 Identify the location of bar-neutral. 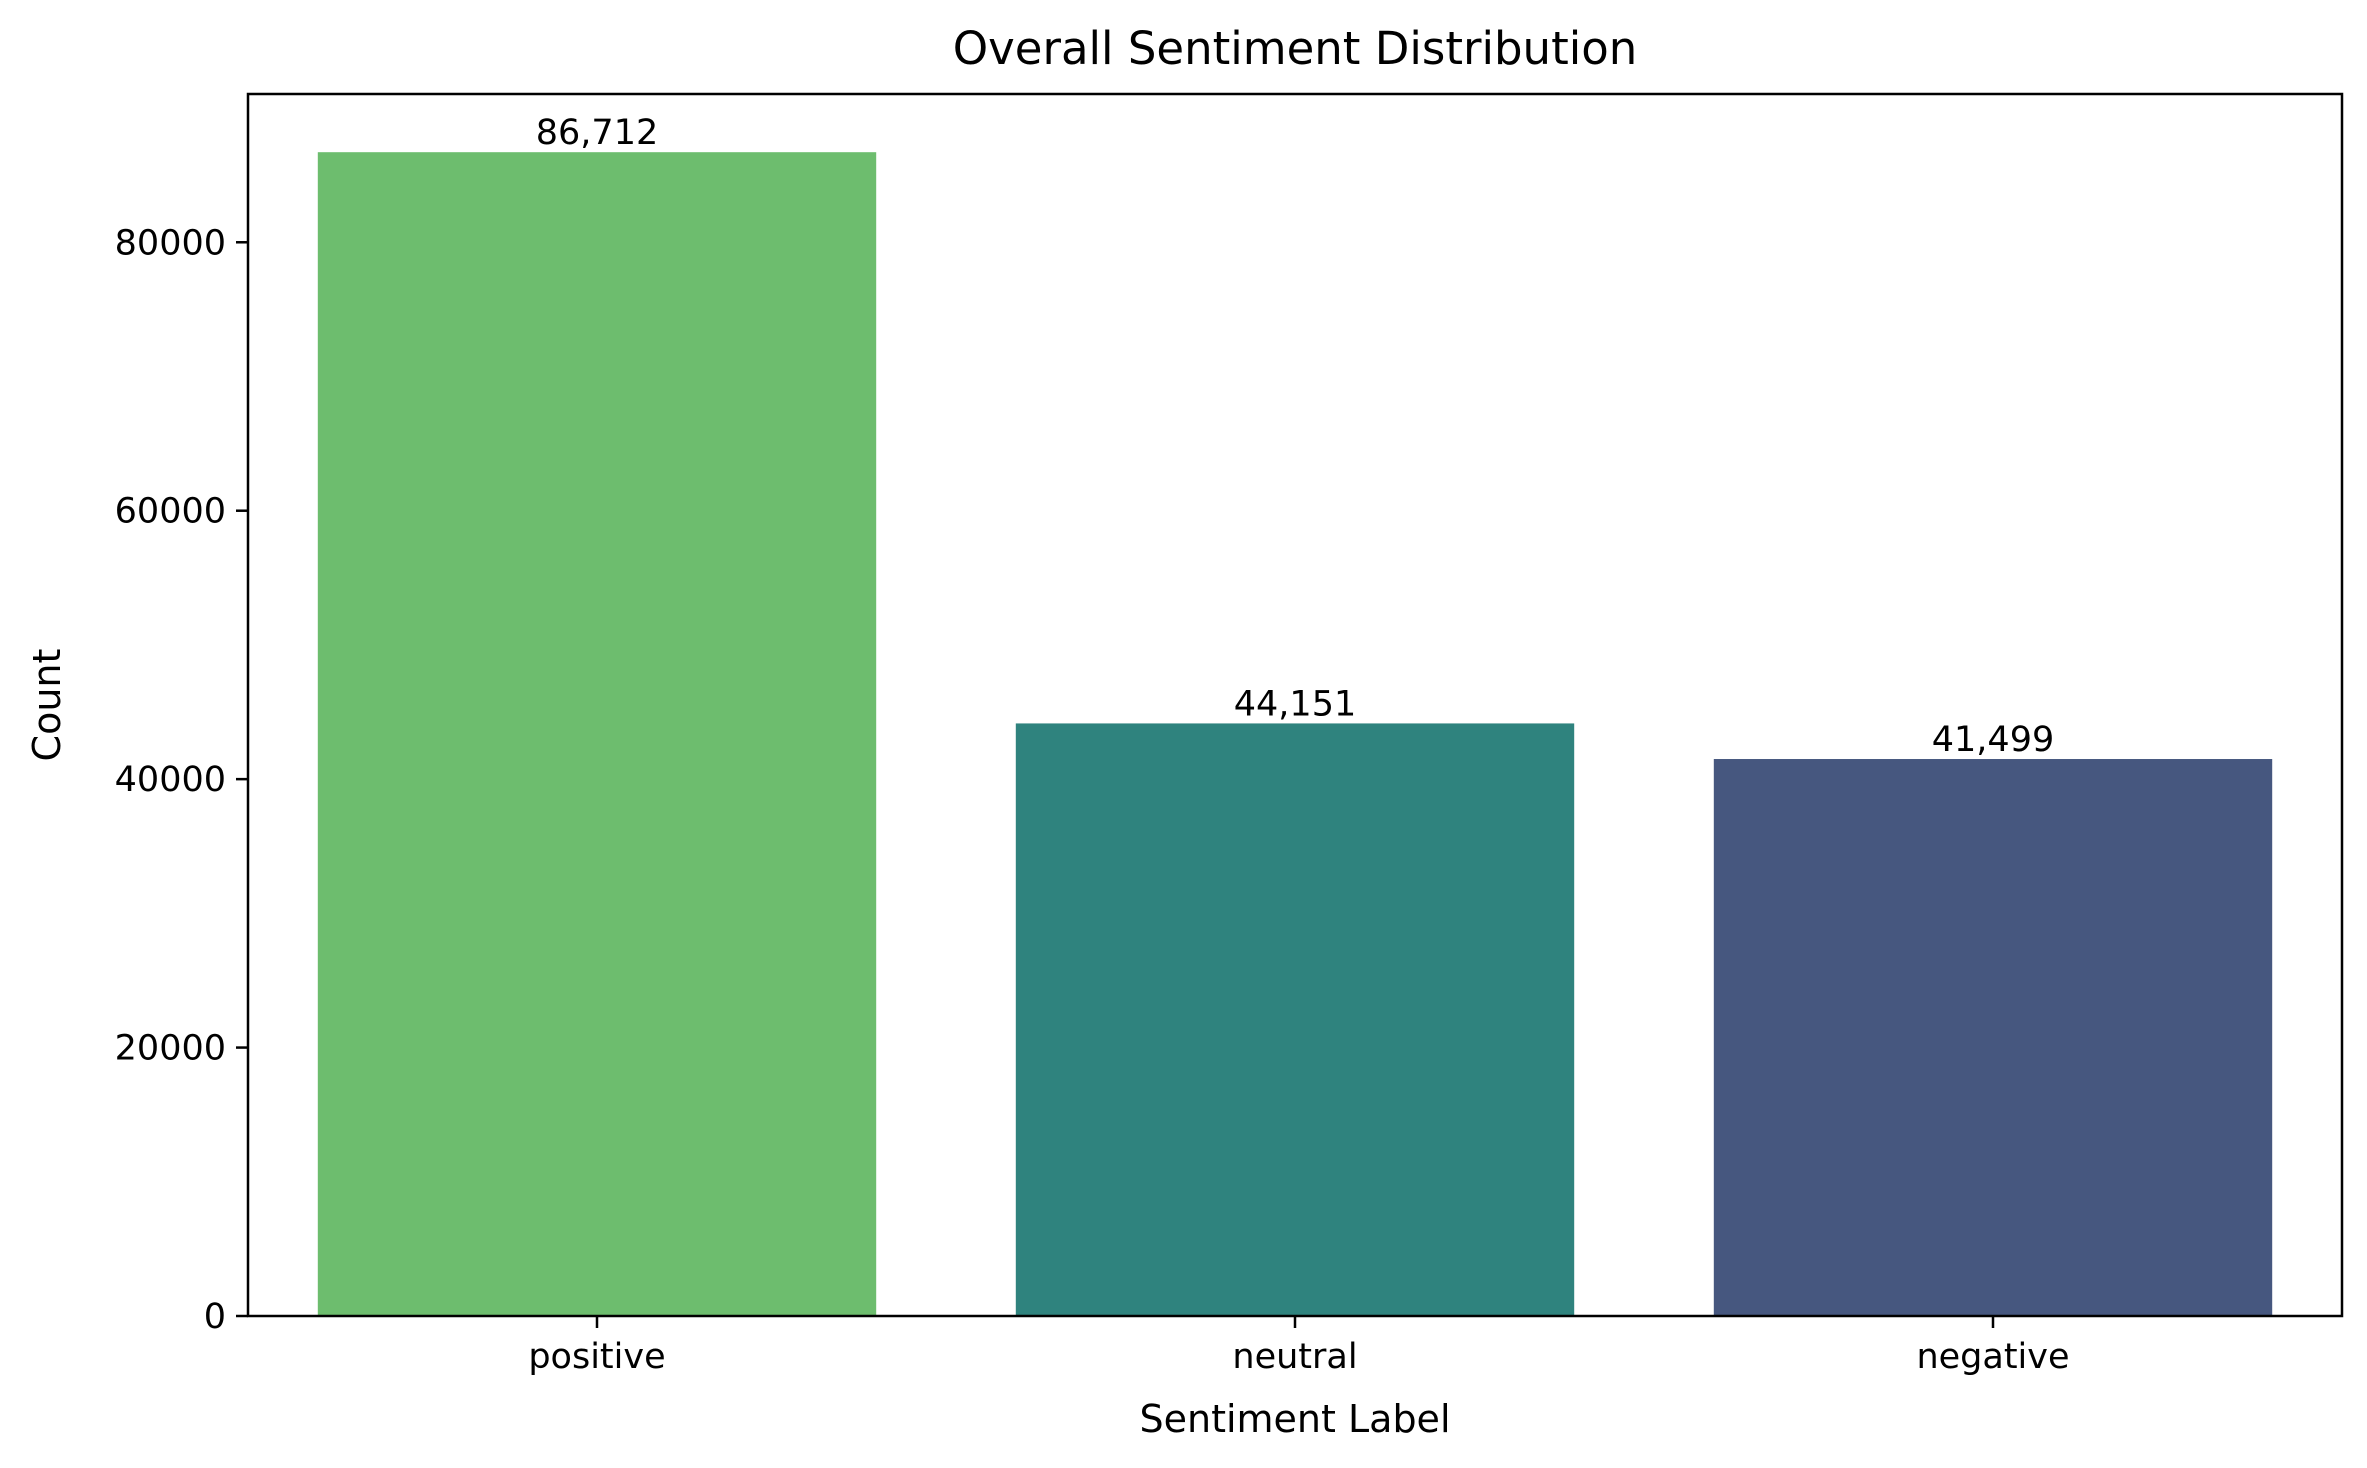
(1295, 1019).